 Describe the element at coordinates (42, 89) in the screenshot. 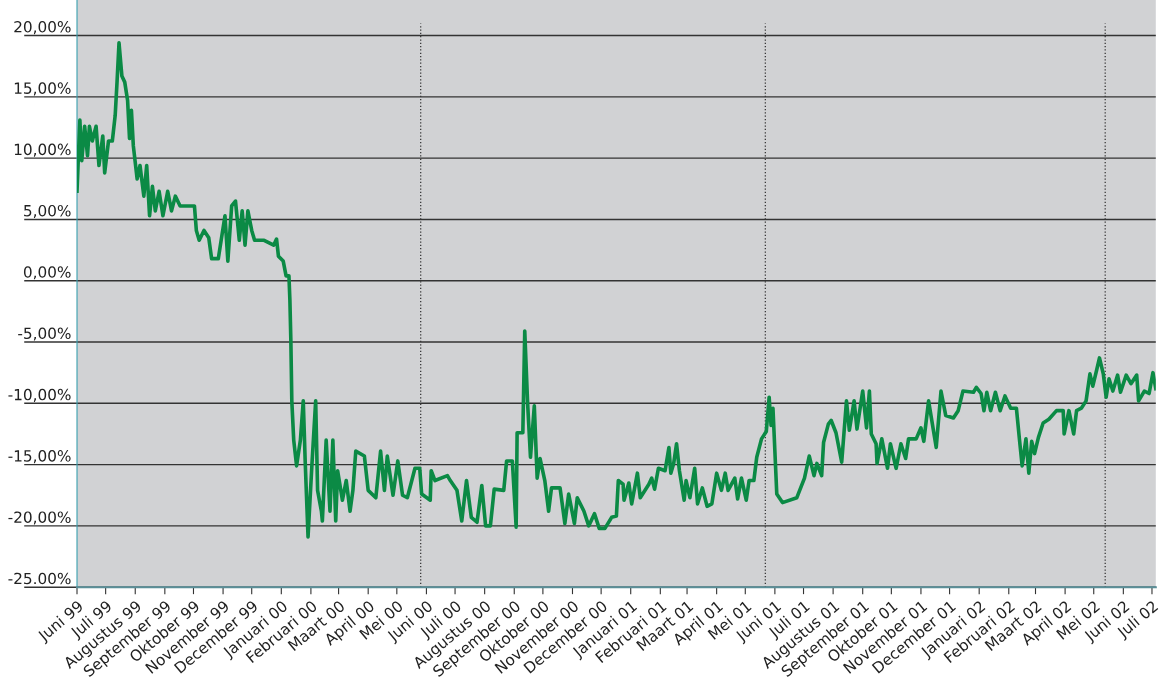

I see `y-tick-label: 15,00%` at that location.